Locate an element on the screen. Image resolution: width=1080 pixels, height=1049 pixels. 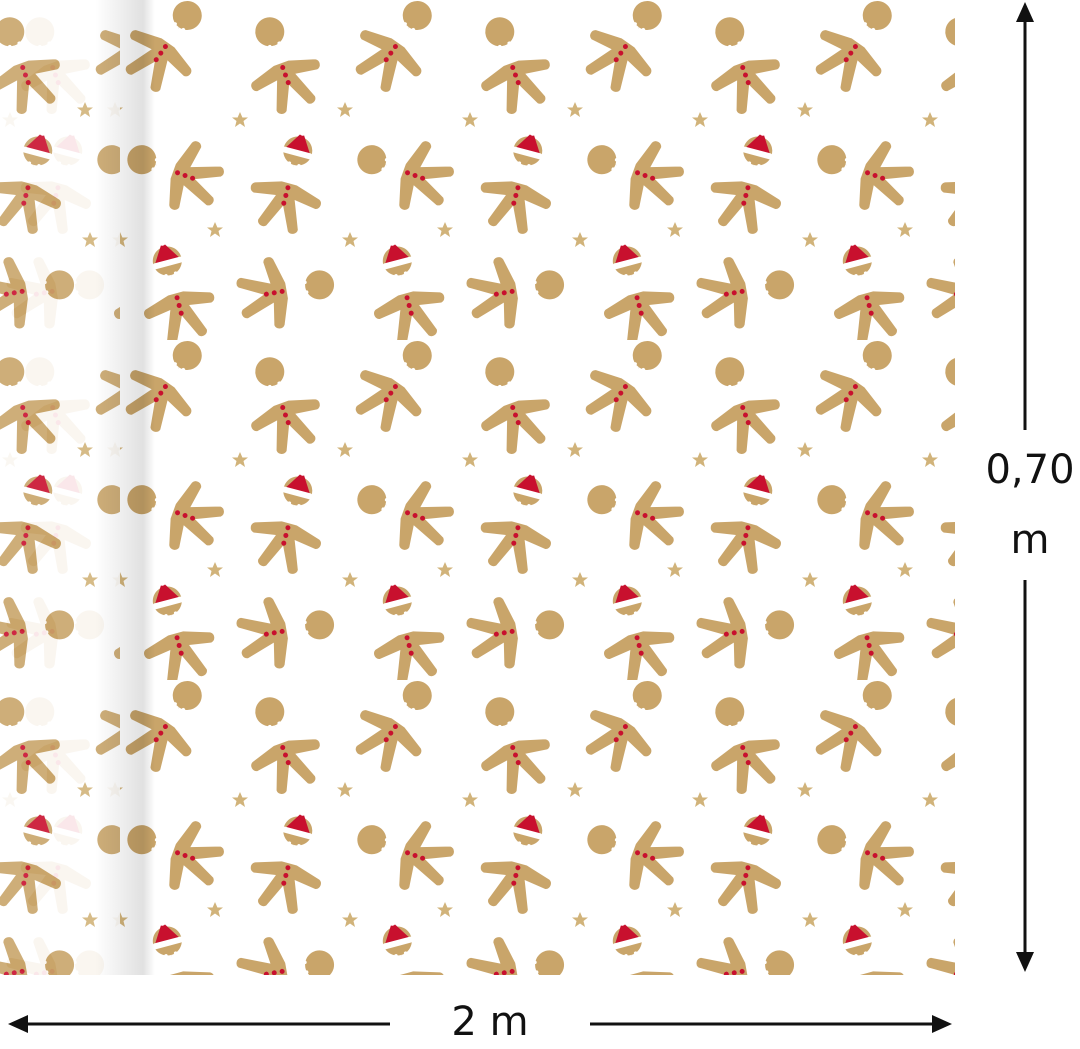
height-arrow is located at coordinates (1025, 487).